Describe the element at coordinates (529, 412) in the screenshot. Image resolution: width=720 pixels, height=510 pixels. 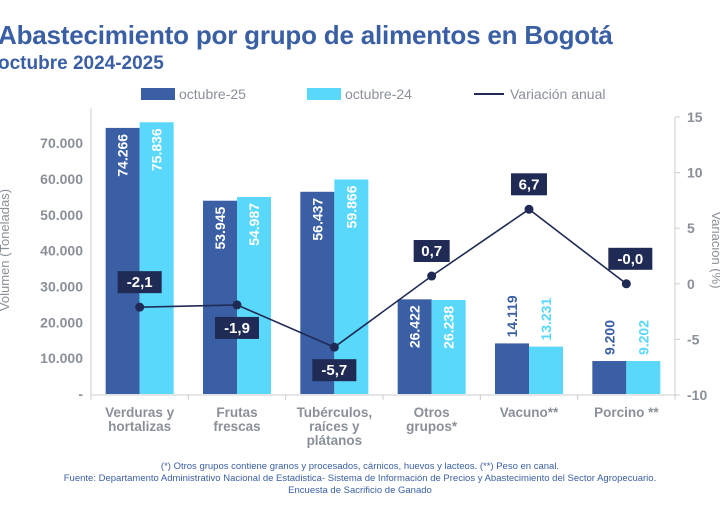
I see `x-tick-label: Vacuno**` at that location.